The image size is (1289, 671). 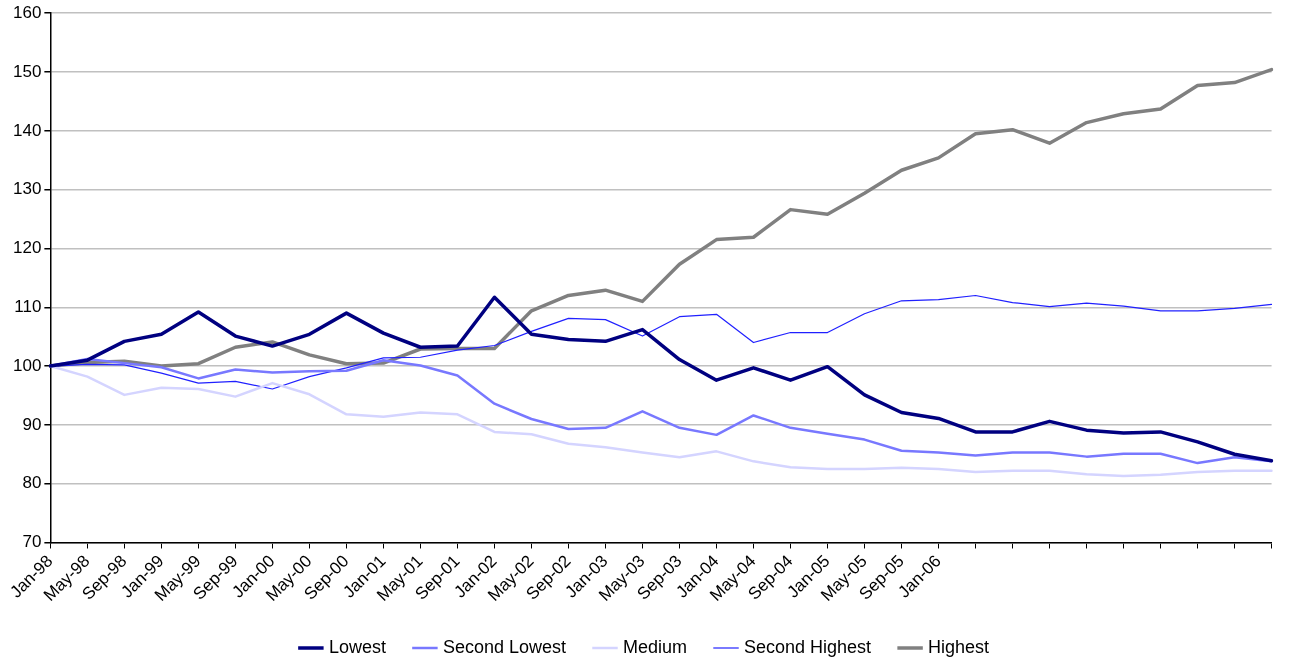 What do you see at coordinates (27, 130) in the screenshot?
I see `y-tick-label: 140` at bounding box center [27, 130].